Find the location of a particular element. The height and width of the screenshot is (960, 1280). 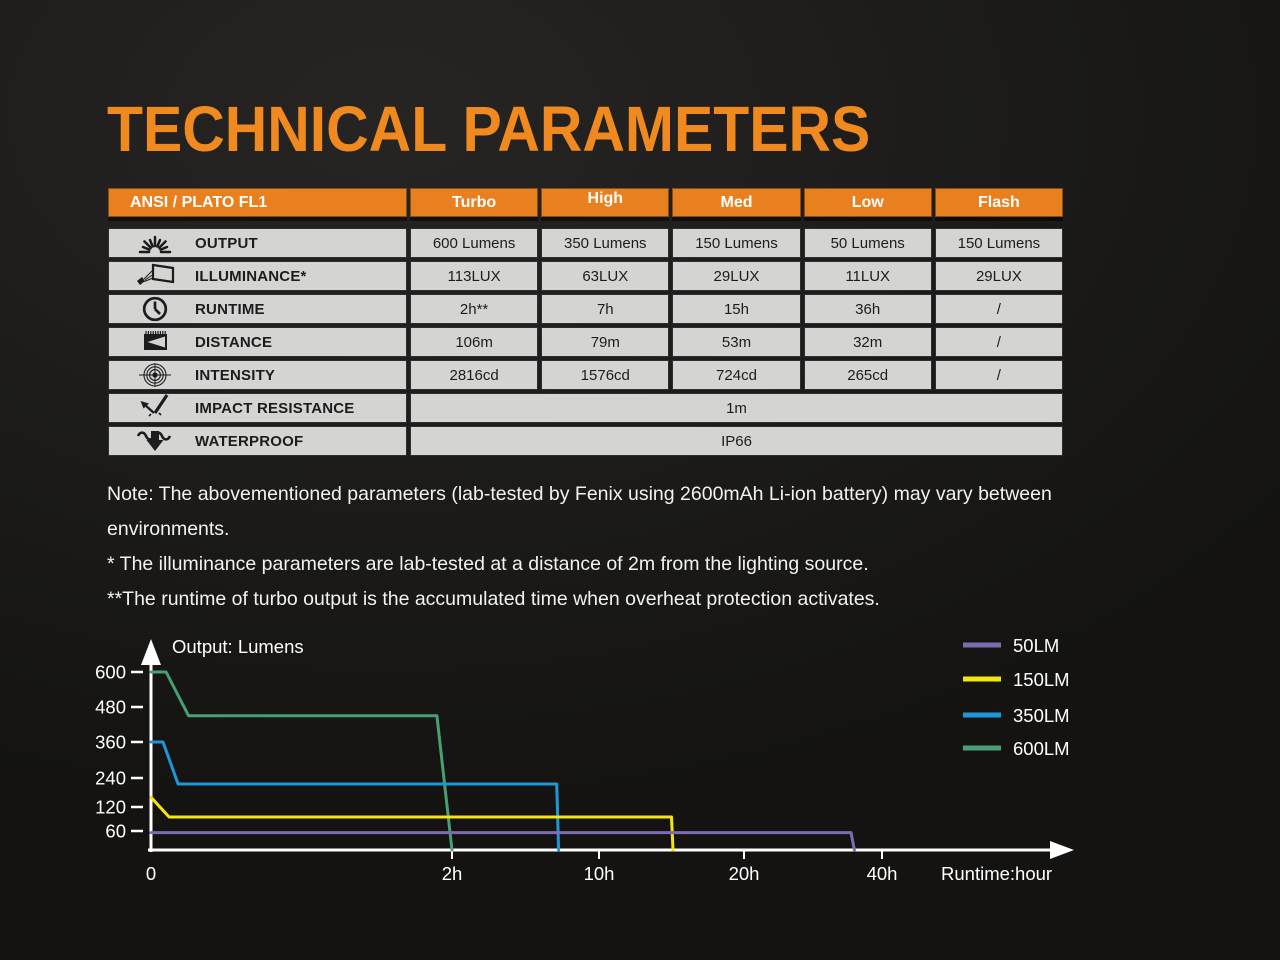

cell-intensity-flash: / is located at coordinates (998, 375).